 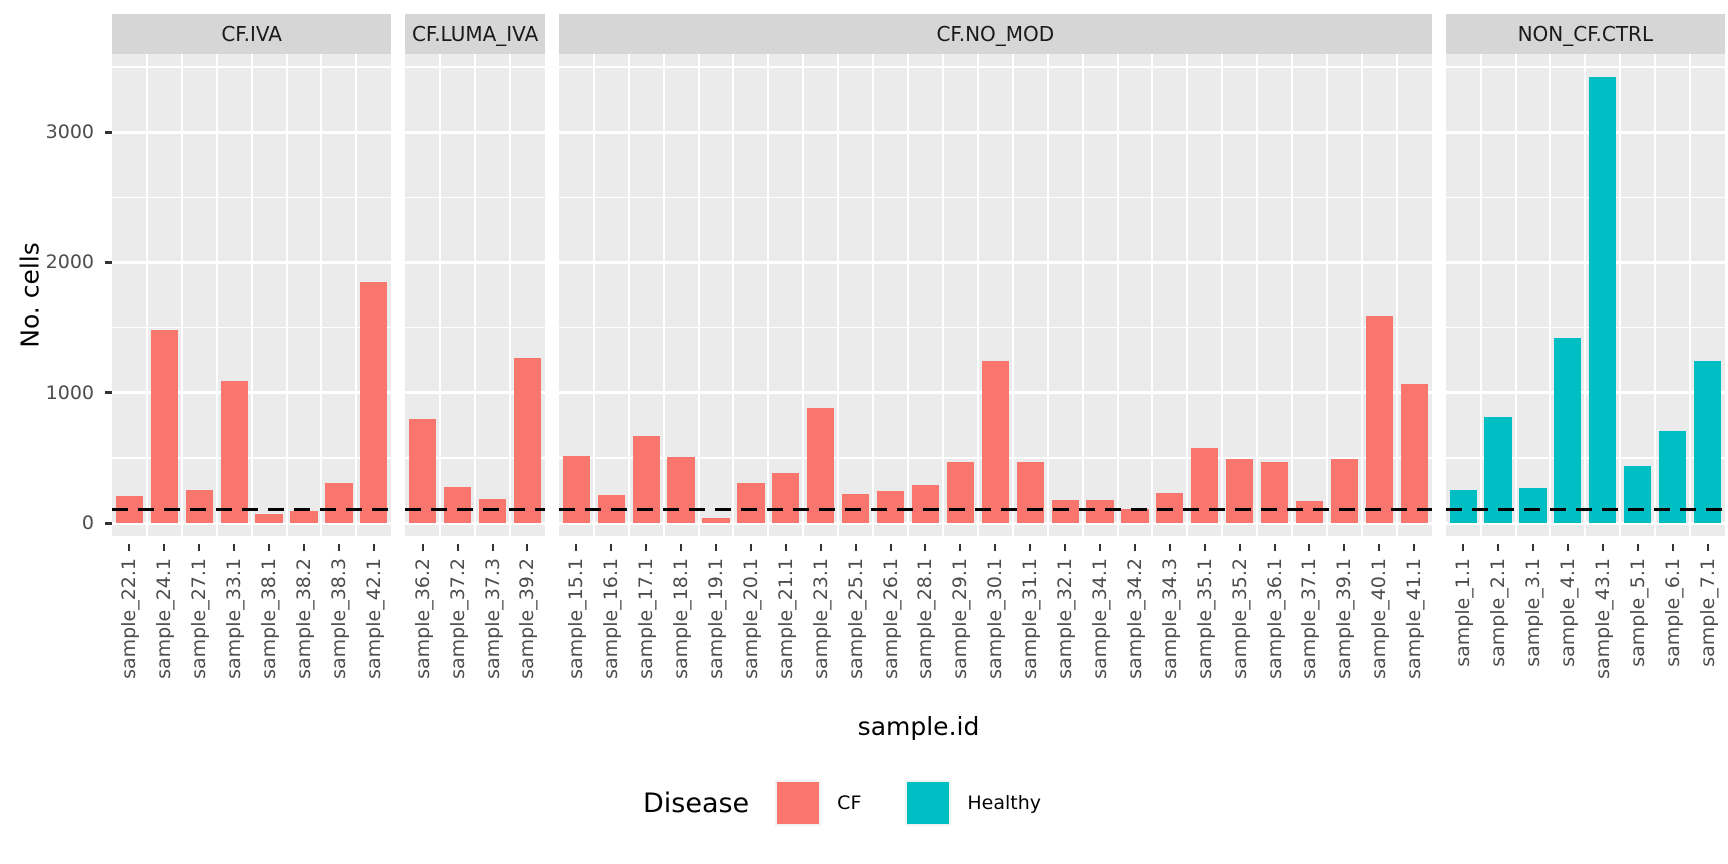 I want to click on legend: Disease CF Healthy, so click(x=864, y=803).